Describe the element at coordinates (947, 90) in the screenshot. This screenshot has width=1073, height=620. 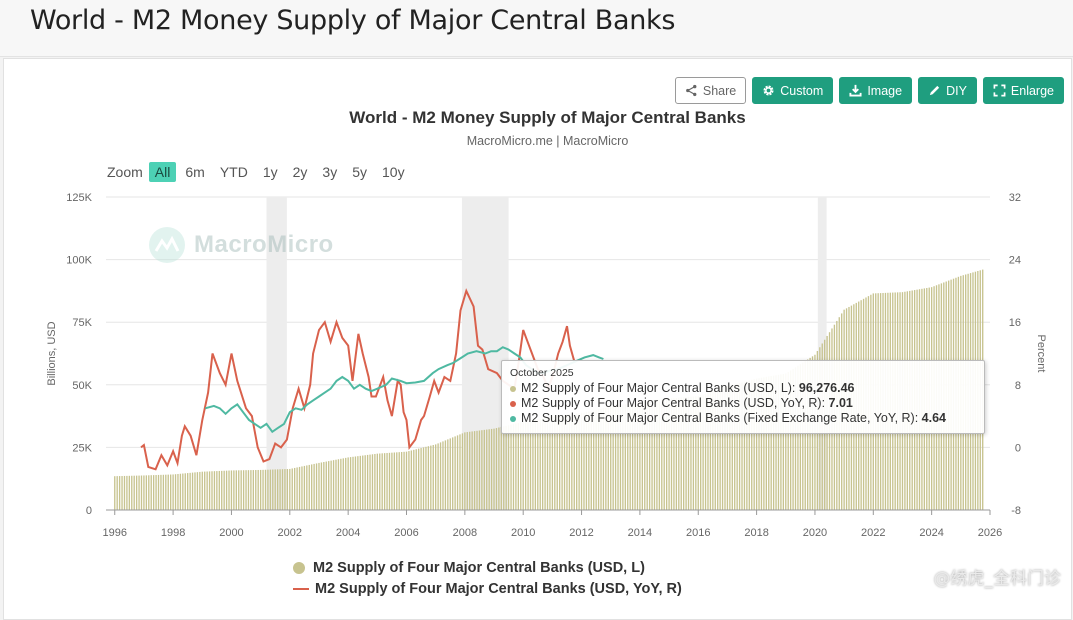
I see `diy-button: DIY` at that location.